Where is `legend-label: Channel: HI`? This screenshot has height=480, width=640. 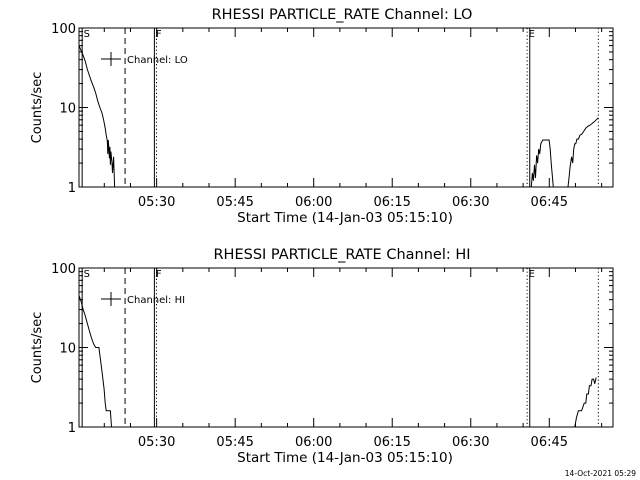 legend-label: Channel: HI is located at coordinates (156, 300).